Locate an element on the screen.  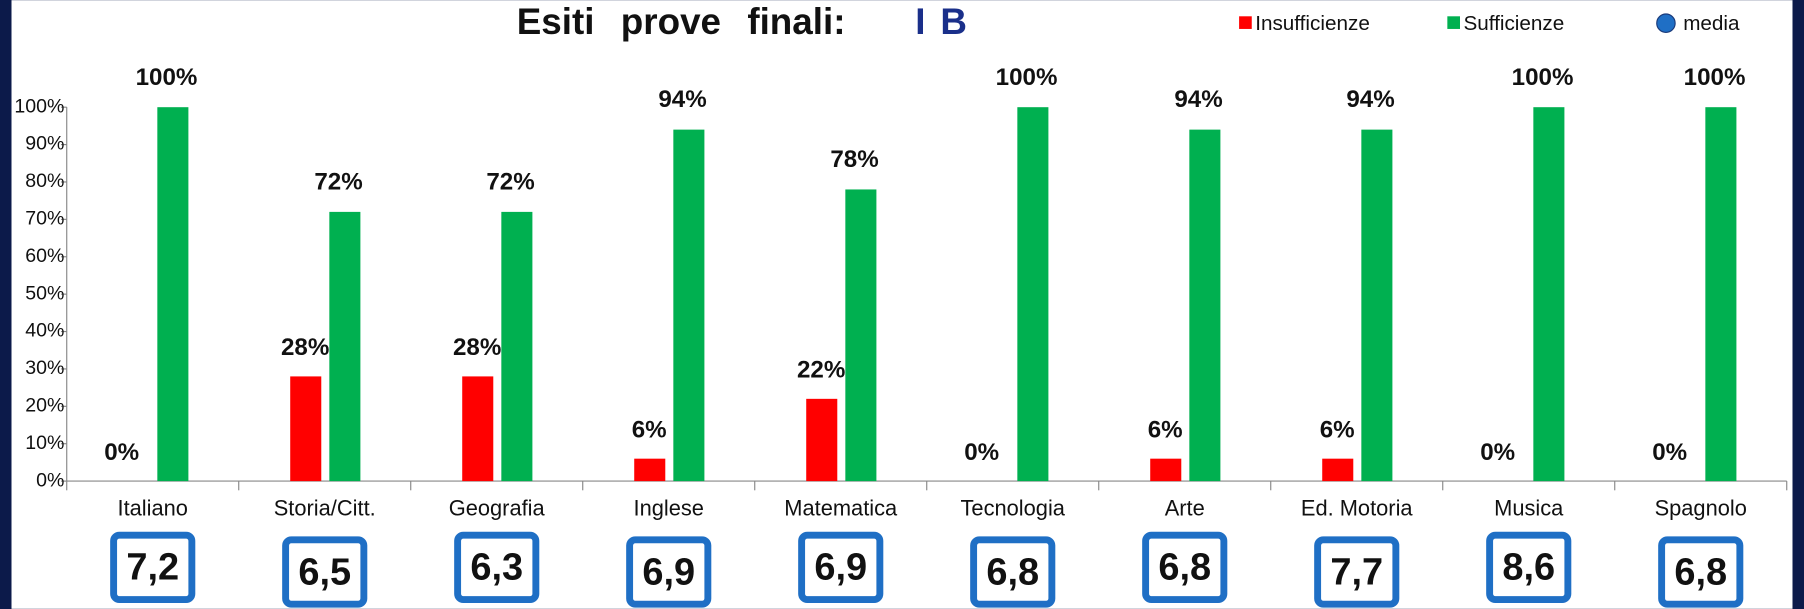
chart-title-class: I B is located at coordinates (941, 21).